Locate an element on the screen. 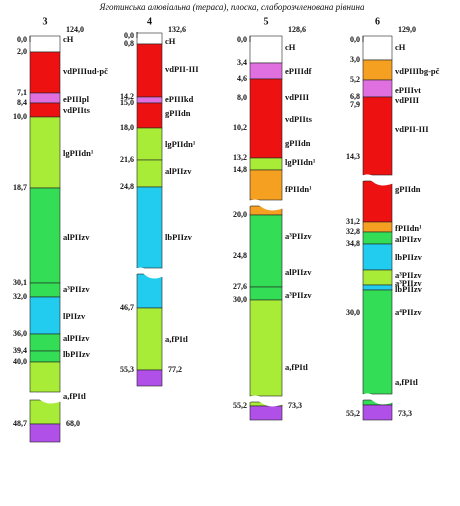 Image resolution: width=460 pixels, height=506 pixels. stratigraphic-index: ePIIIkd is located at coordinates (179, 99).